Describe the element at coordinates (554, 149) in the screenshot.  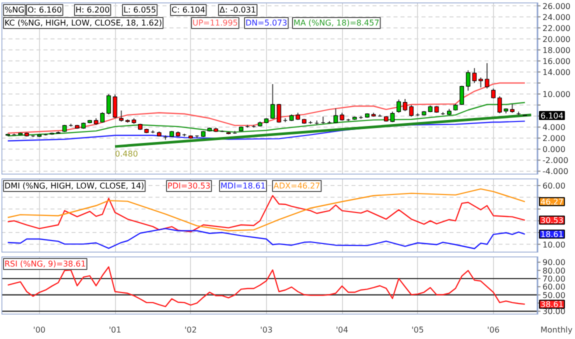
I see `y-tick-label: 0.000` at that location.